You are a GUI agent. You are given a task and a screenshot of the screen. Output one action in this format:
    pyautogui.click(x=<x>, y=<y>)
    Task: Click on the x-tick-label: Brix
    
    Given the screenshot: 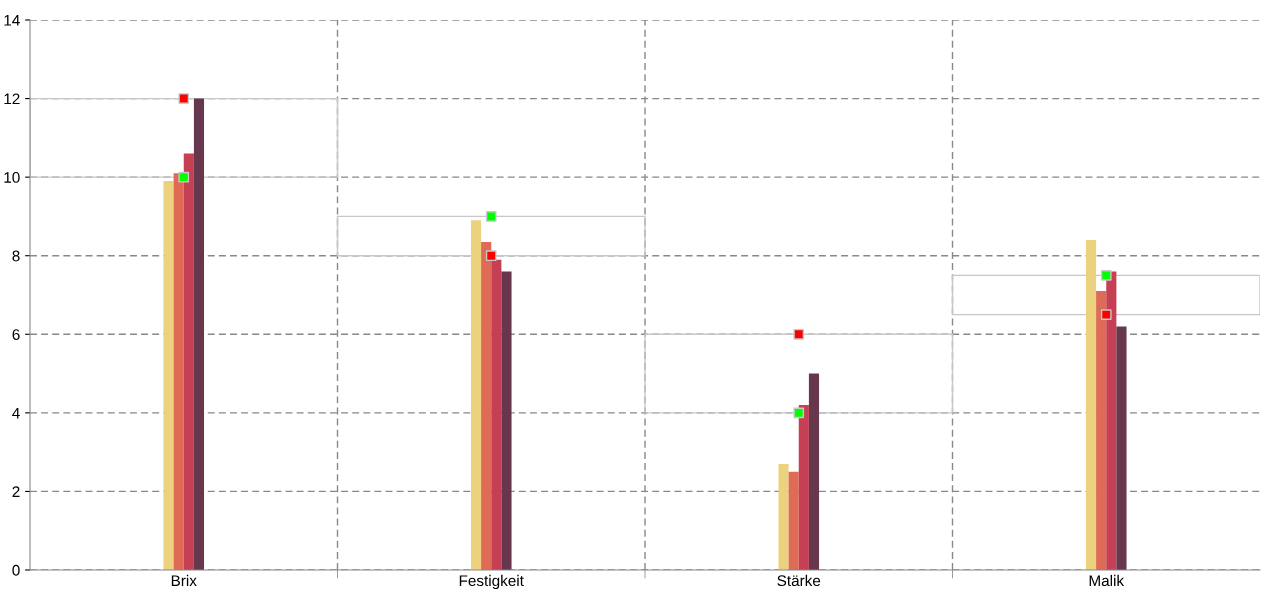 What is the action you would take?
    pyautogui.click(x=184, y=580)
    